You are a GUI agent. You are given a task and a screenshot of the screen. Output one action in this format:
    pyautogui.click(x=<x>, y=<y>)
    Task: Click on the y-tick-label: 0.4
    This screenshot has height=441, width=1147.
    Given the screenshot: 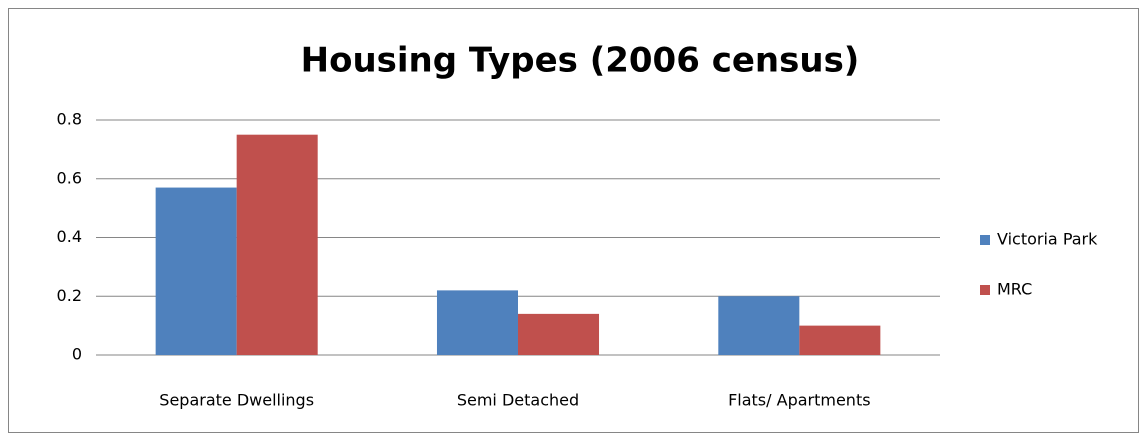 What is the action you would take?
    pyautogui.click(x=69, y=236)
    